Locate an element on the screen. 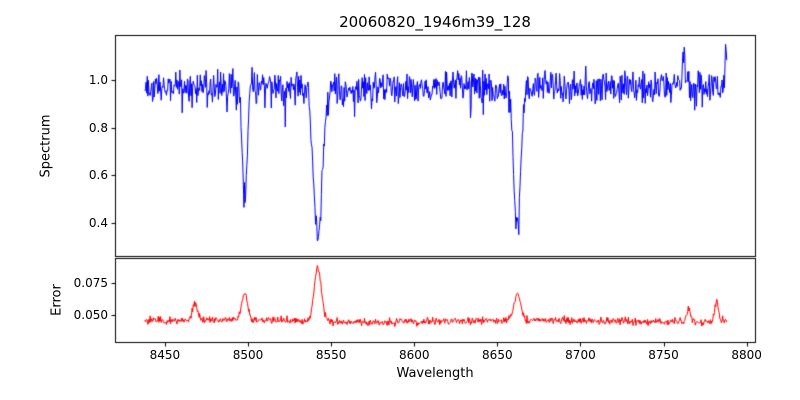 The height and width of the screenshot is (400, 800). x-tick-label: 8750 is located at coordinates (663, 355).